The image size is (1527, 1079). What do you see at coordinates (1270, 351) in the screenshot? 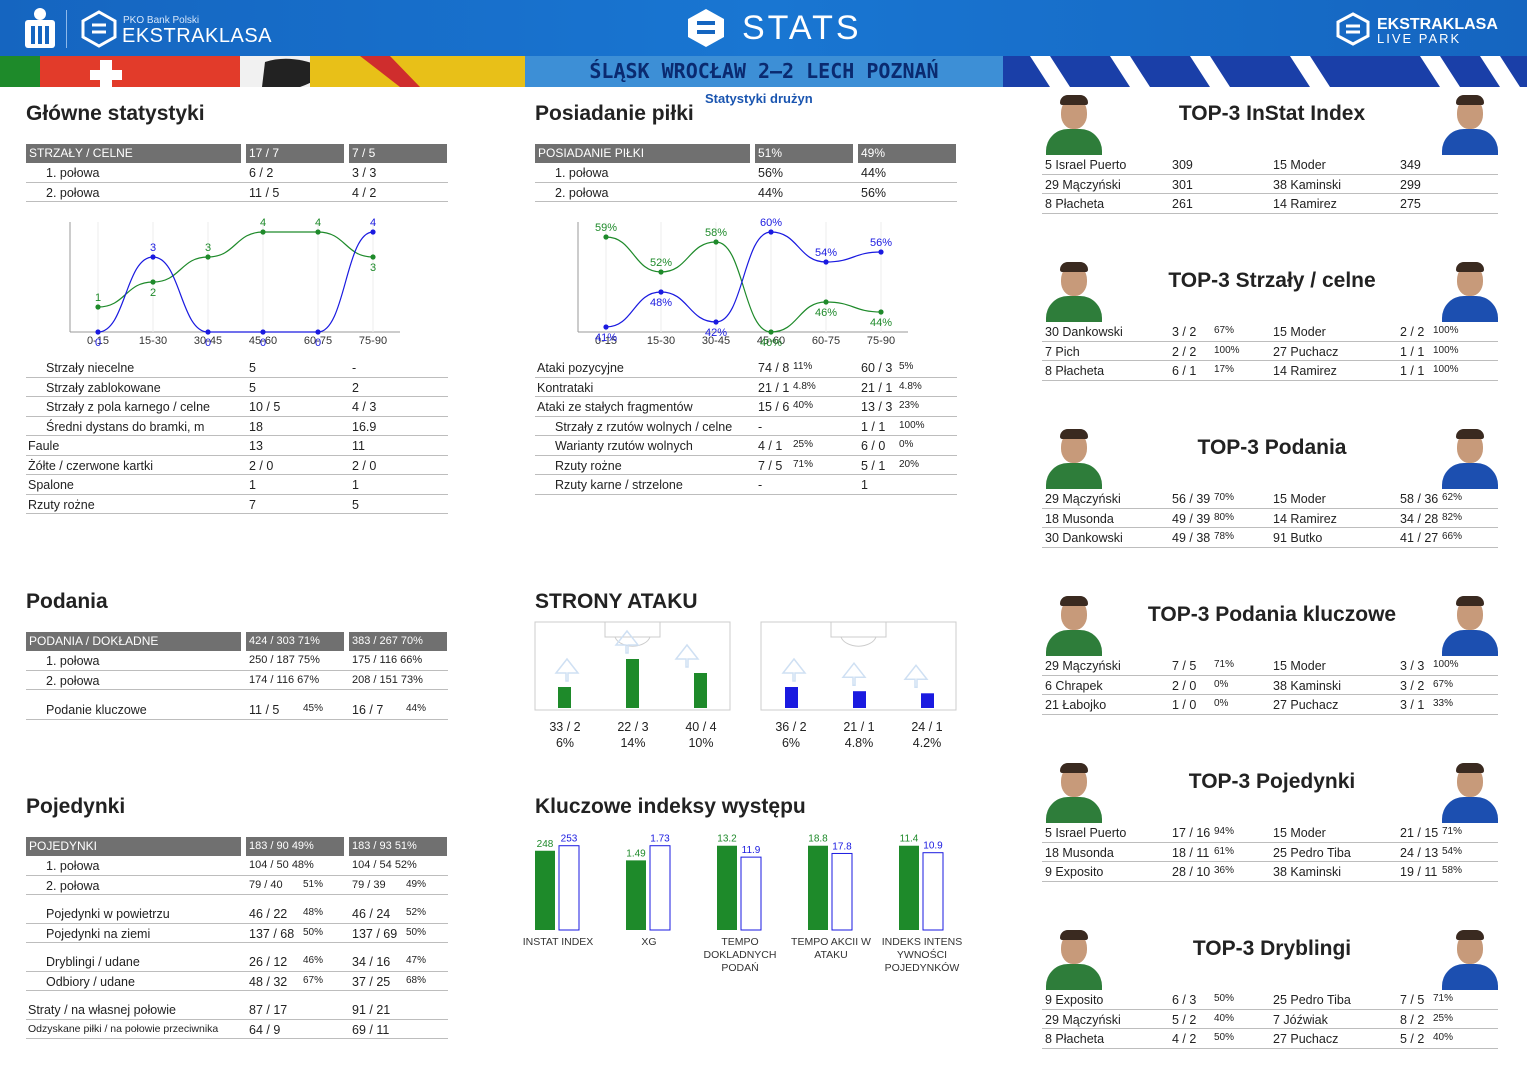
I see `top3-row: 7 Pich 2 / 2 100% 27 Puchacz 1 / 1 100%` at bounding box center [1270, 351].